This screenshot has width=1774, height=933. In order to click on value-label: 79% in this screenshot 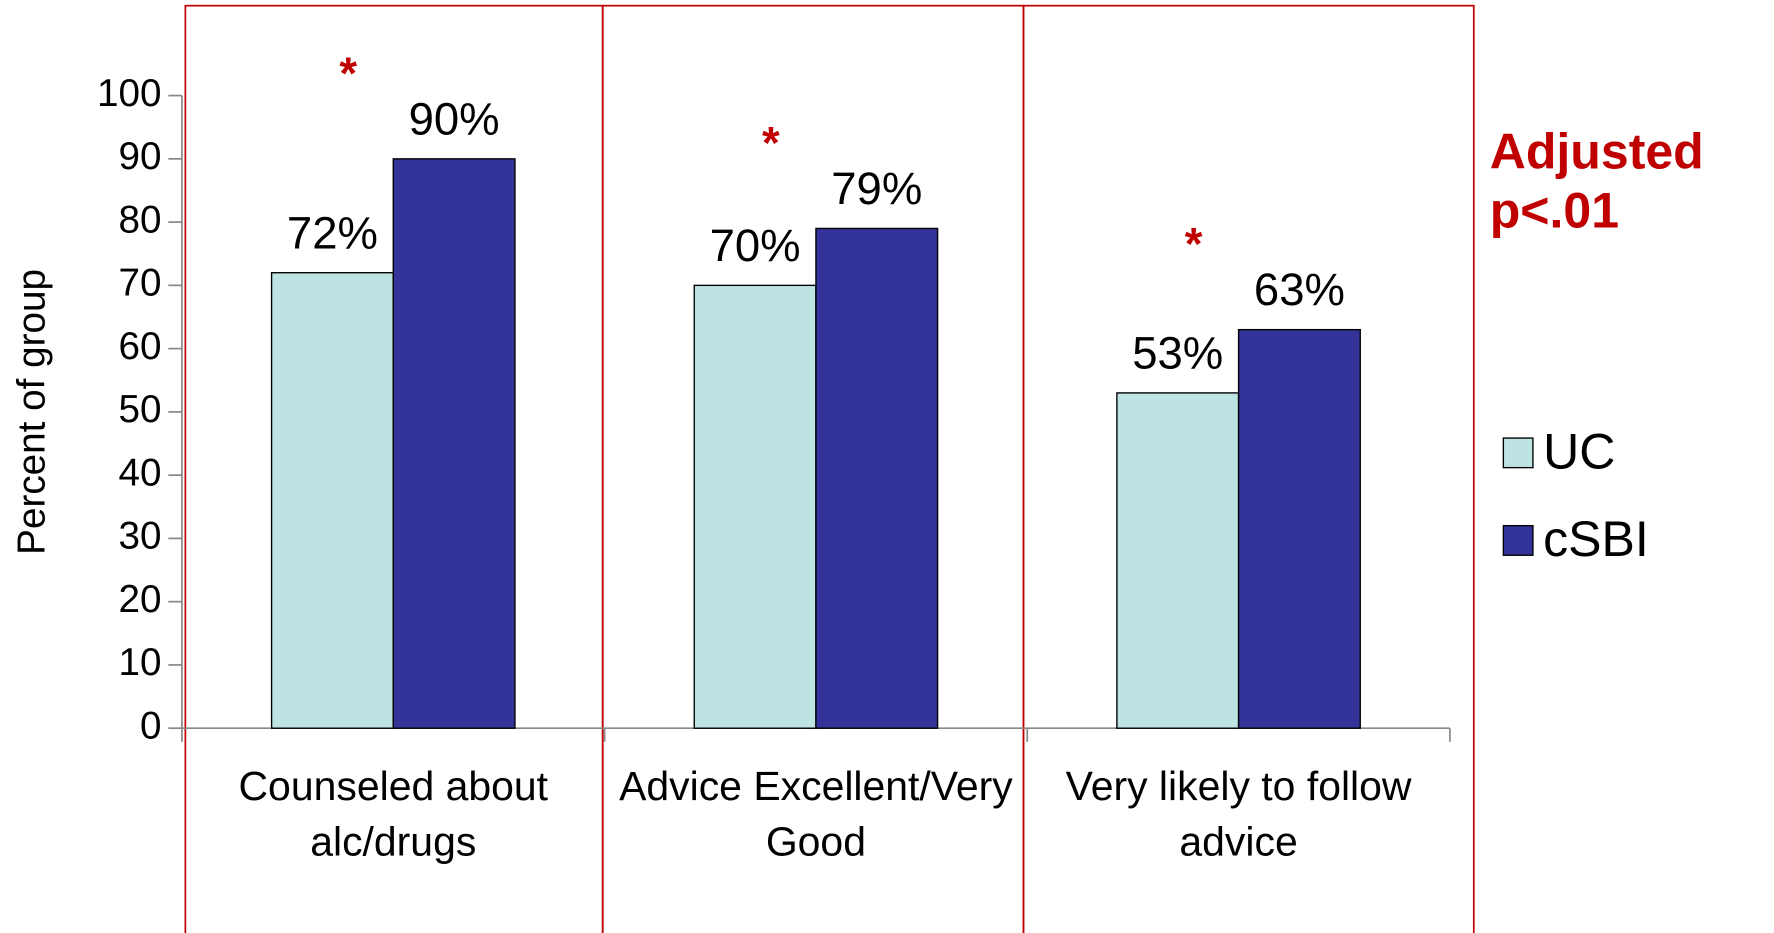, I will do `click(876, 188)`.